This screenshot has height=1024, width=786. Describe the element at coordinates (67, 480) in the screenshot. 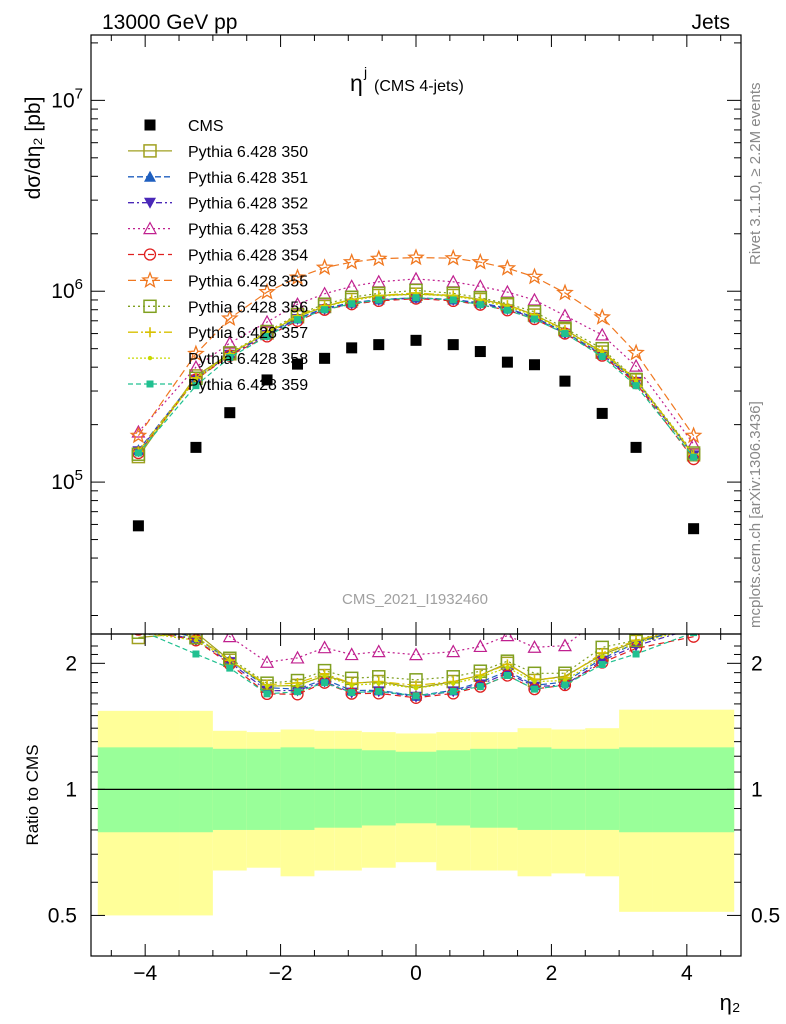

I see `y-tick-label: 105` at that location.